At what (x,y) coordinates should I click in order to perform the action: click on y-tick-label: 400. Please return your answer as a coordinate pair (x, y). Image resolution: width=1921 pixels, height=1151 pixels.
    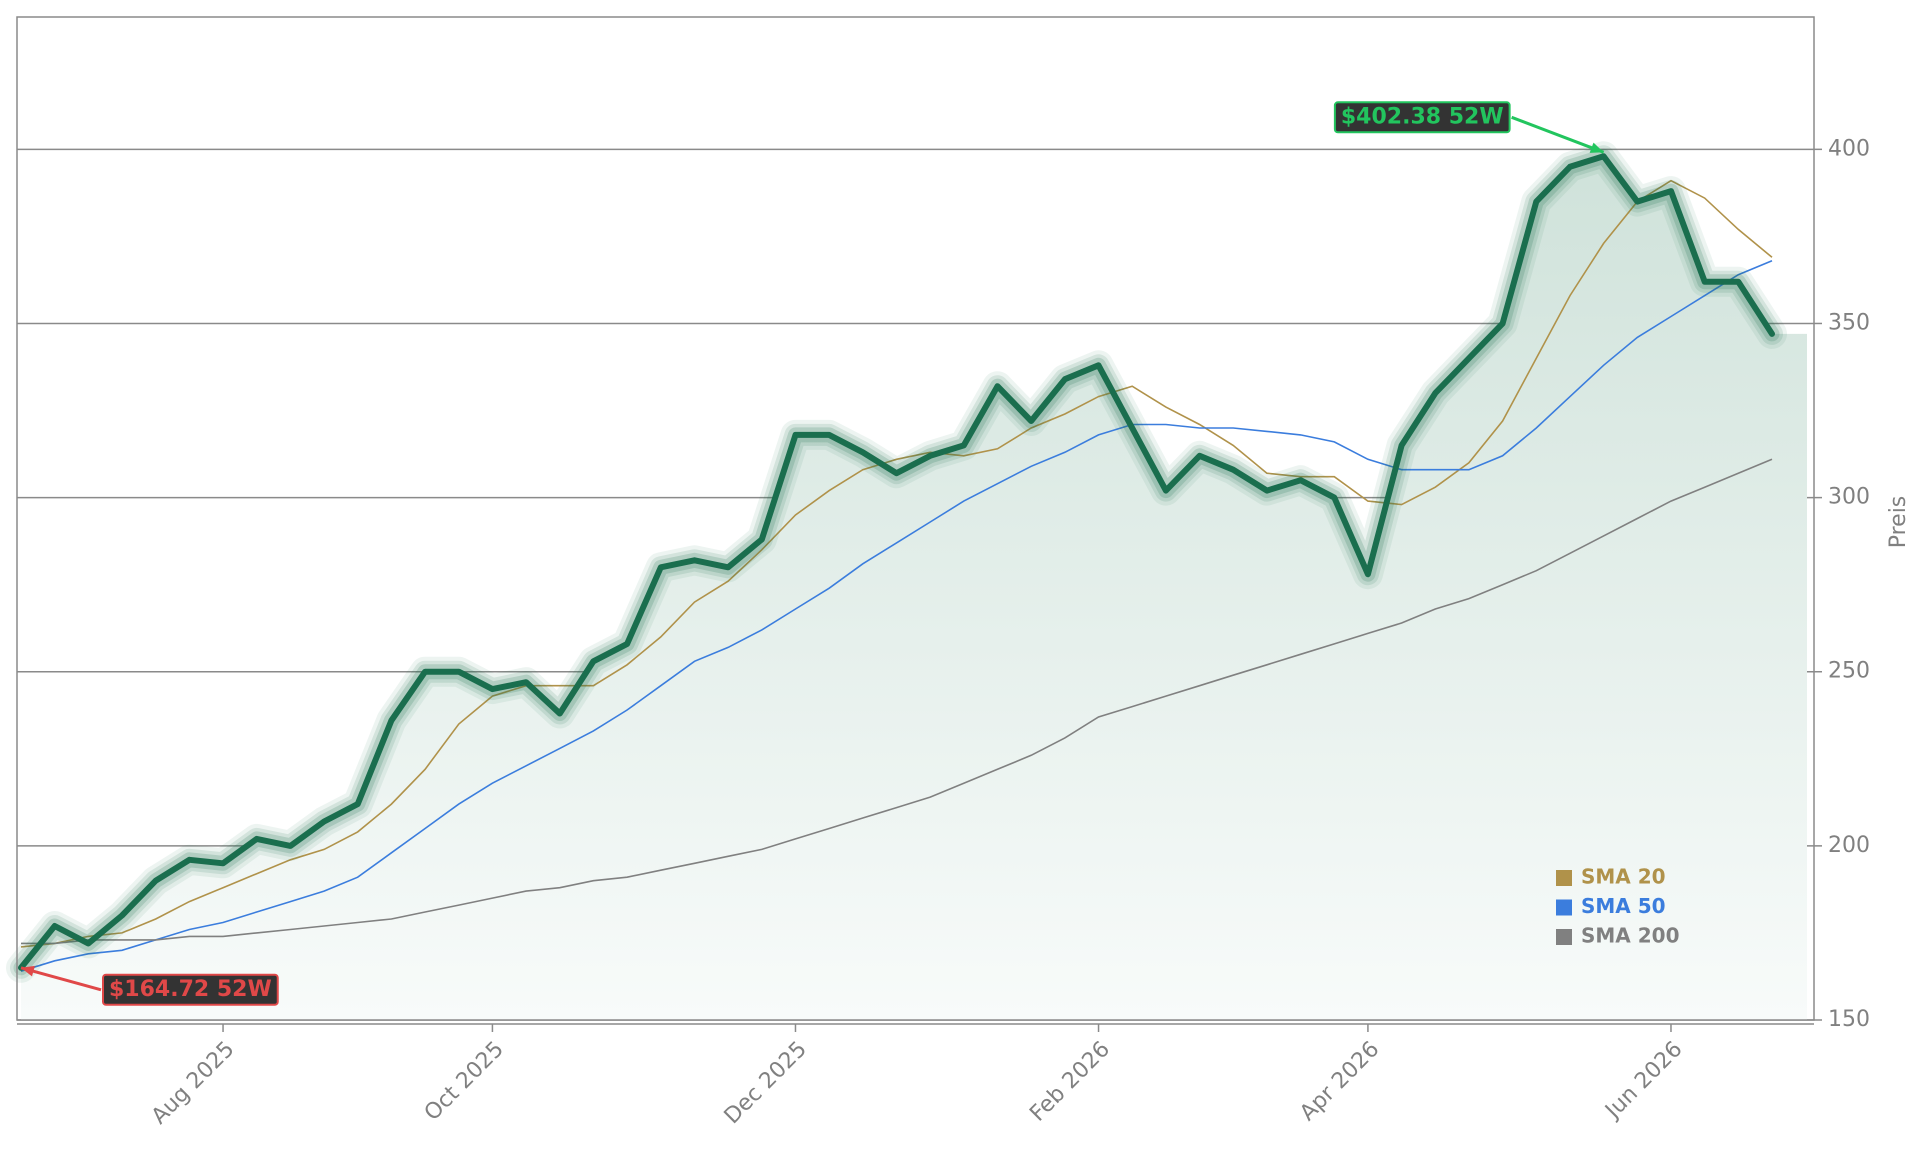
    Looking at the image, I should click on (1849, 148).